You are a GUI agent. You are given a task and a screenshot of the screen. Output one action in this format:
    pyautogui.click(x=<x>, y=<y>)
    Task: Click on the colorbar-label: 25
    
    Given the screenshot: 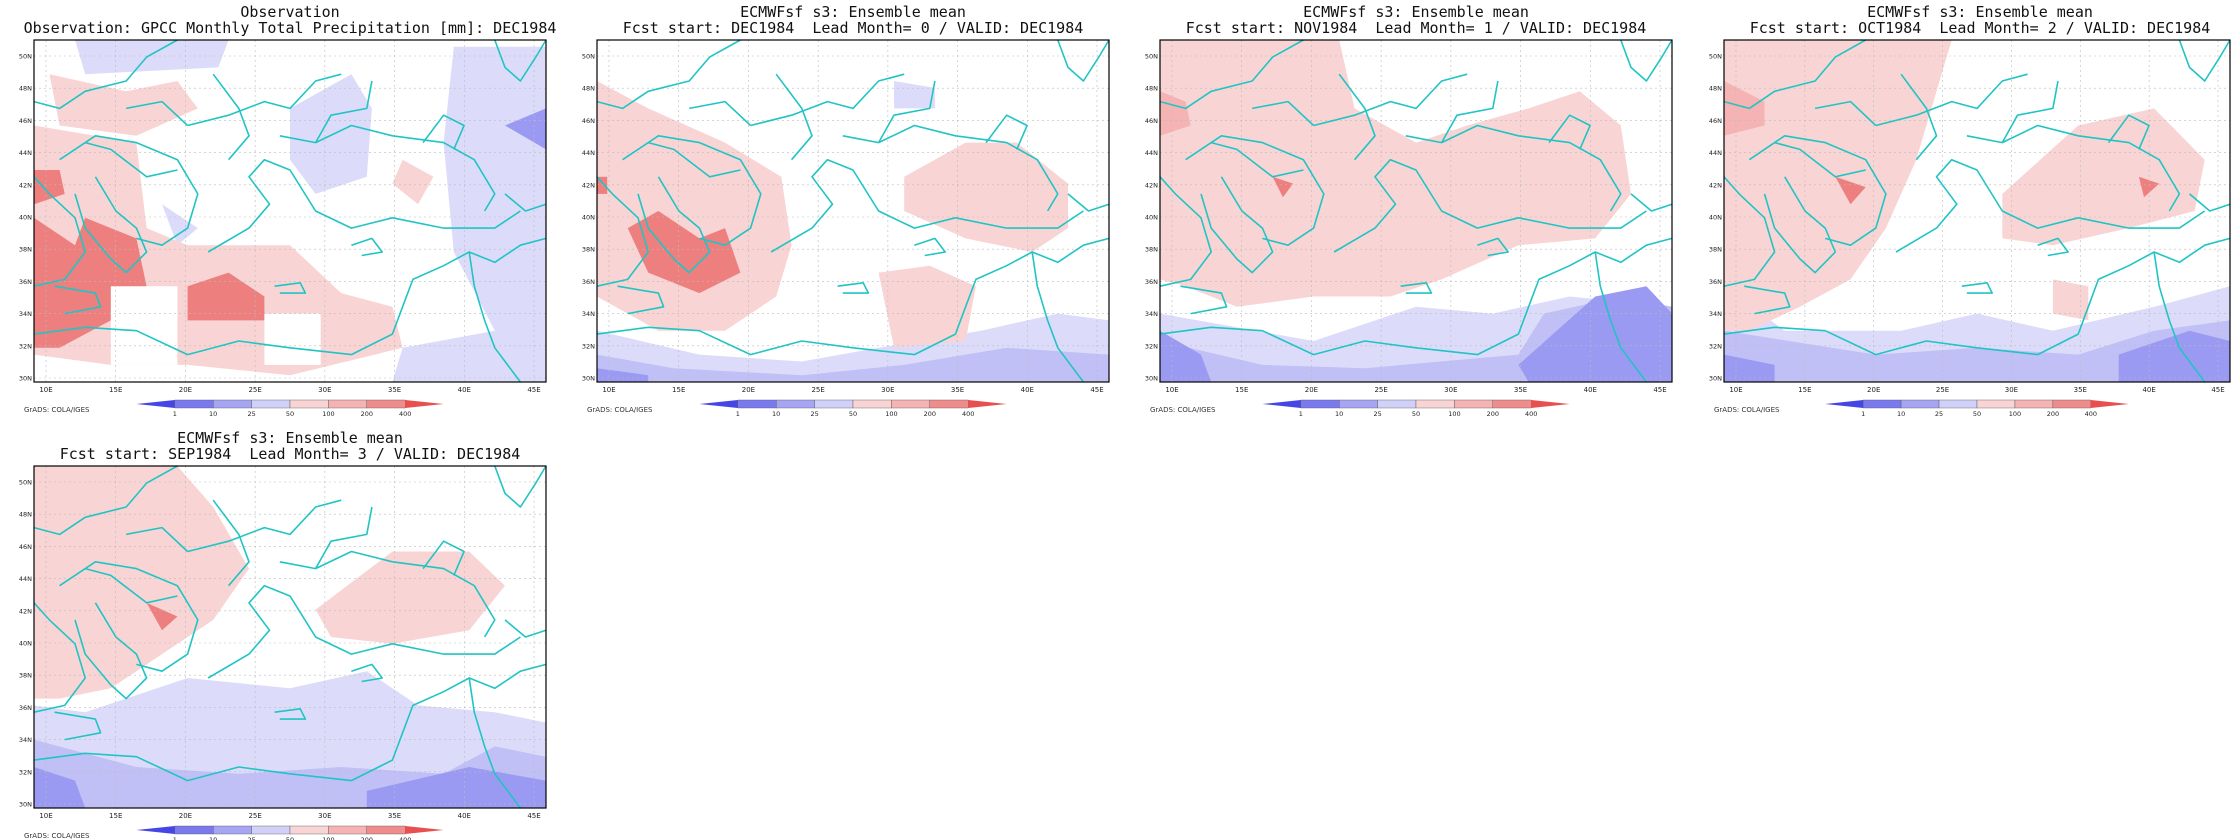 What is the action you would take?
    pyautogui.click(x=1377, y=414)
    